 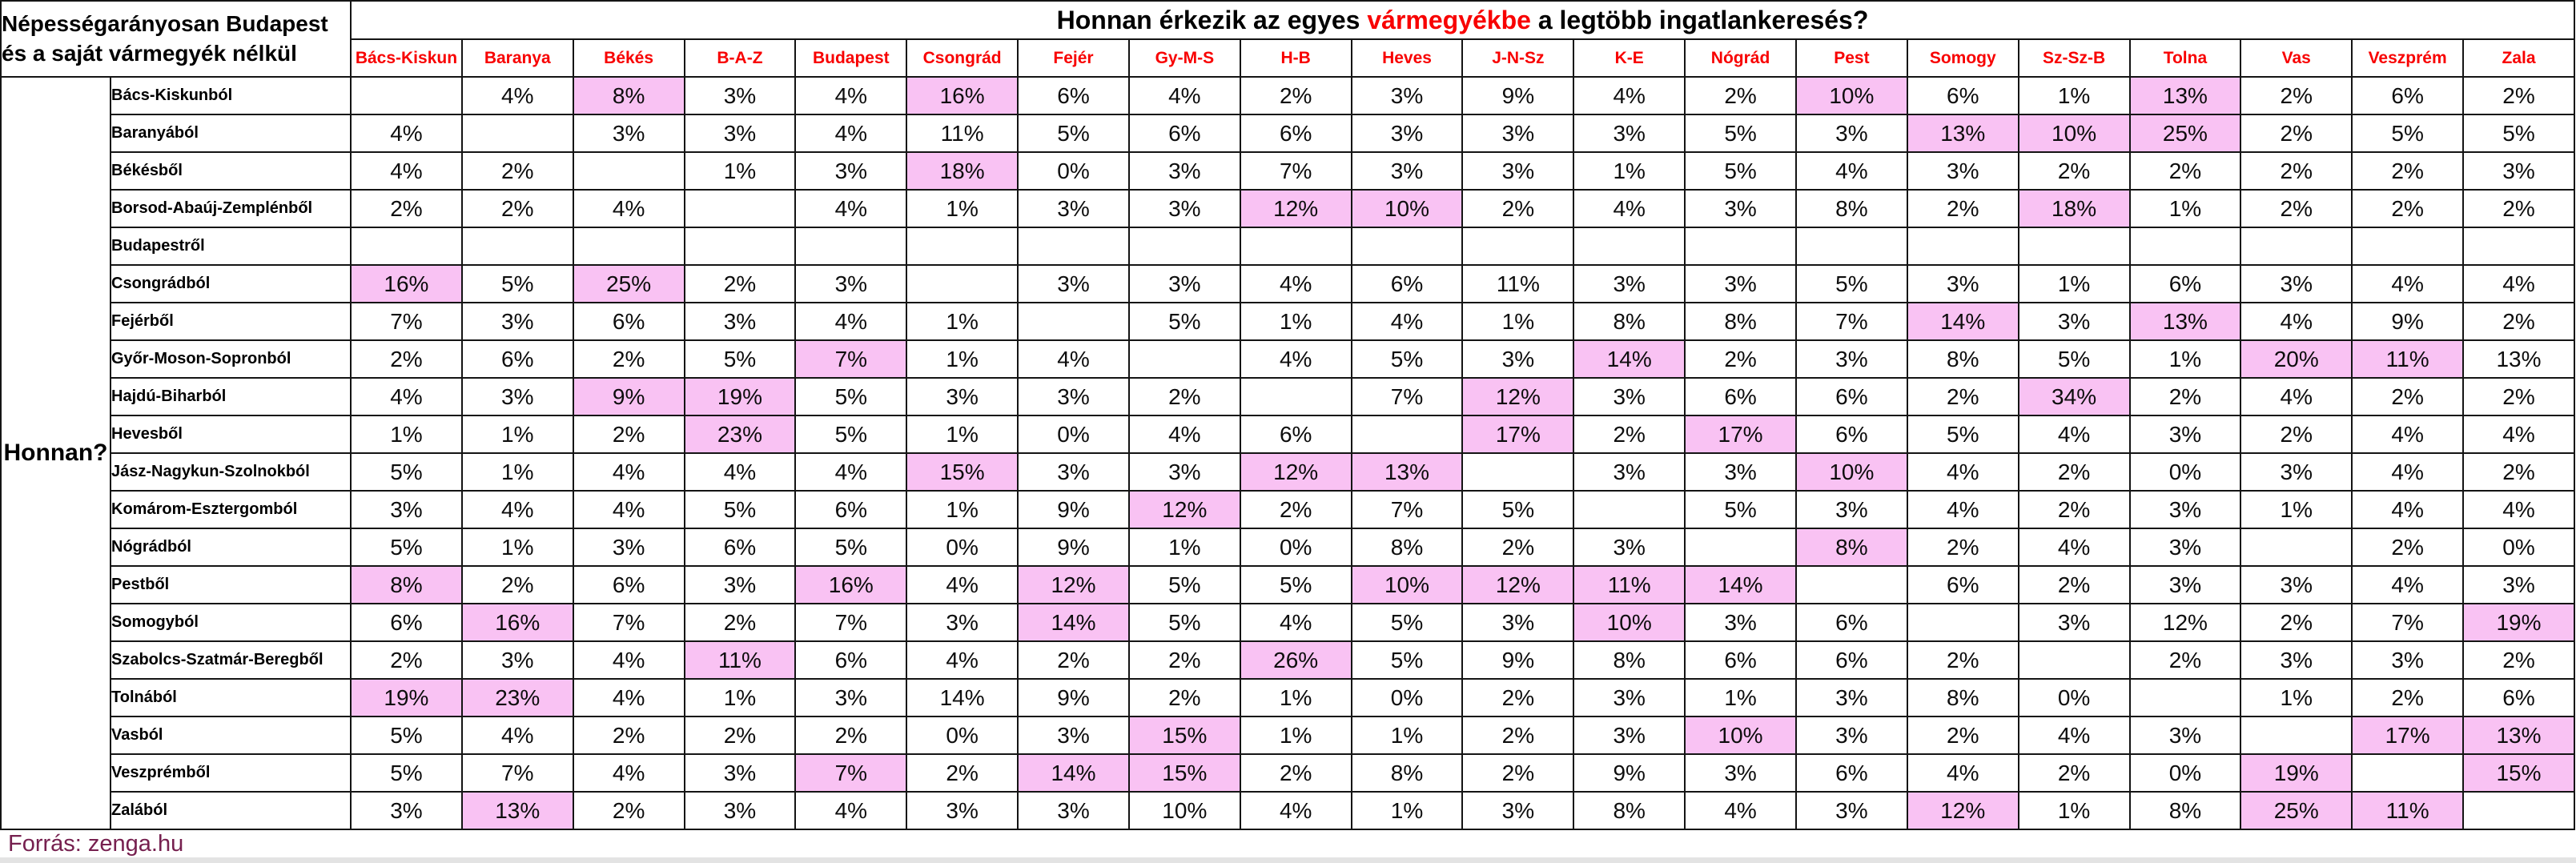 I want to click on chart-title-post: a legtöbb ingatlankeresés?, so click(x=1699, y=19).